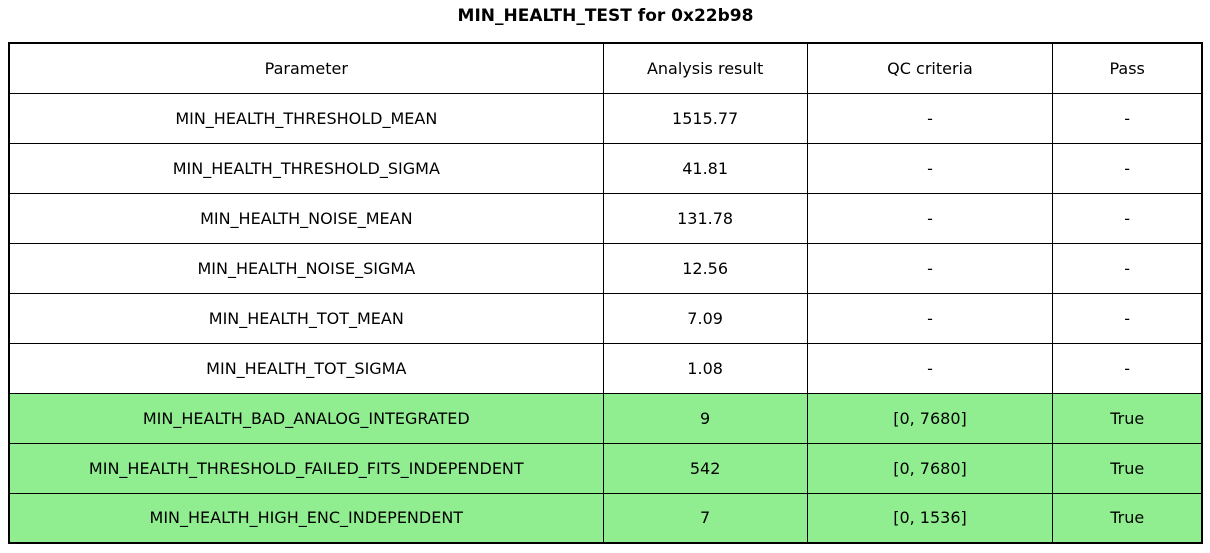 The width and height of the screenshot is (1210, 553). Describe the element at coordinates (306, 68) in the screenshot. I see `column-header-parameter: Parameter` at that location.